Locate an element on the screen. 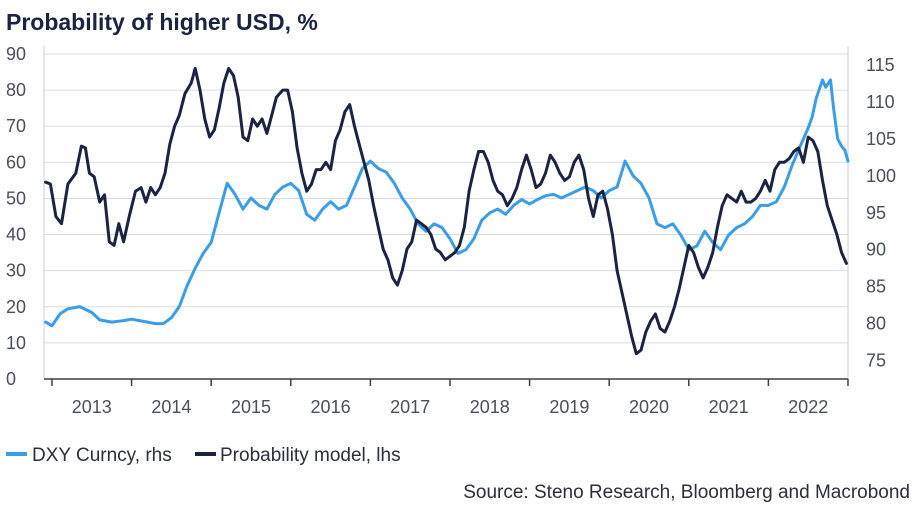  y-left-tick-label: 60 is located at coordinates (16, 162).